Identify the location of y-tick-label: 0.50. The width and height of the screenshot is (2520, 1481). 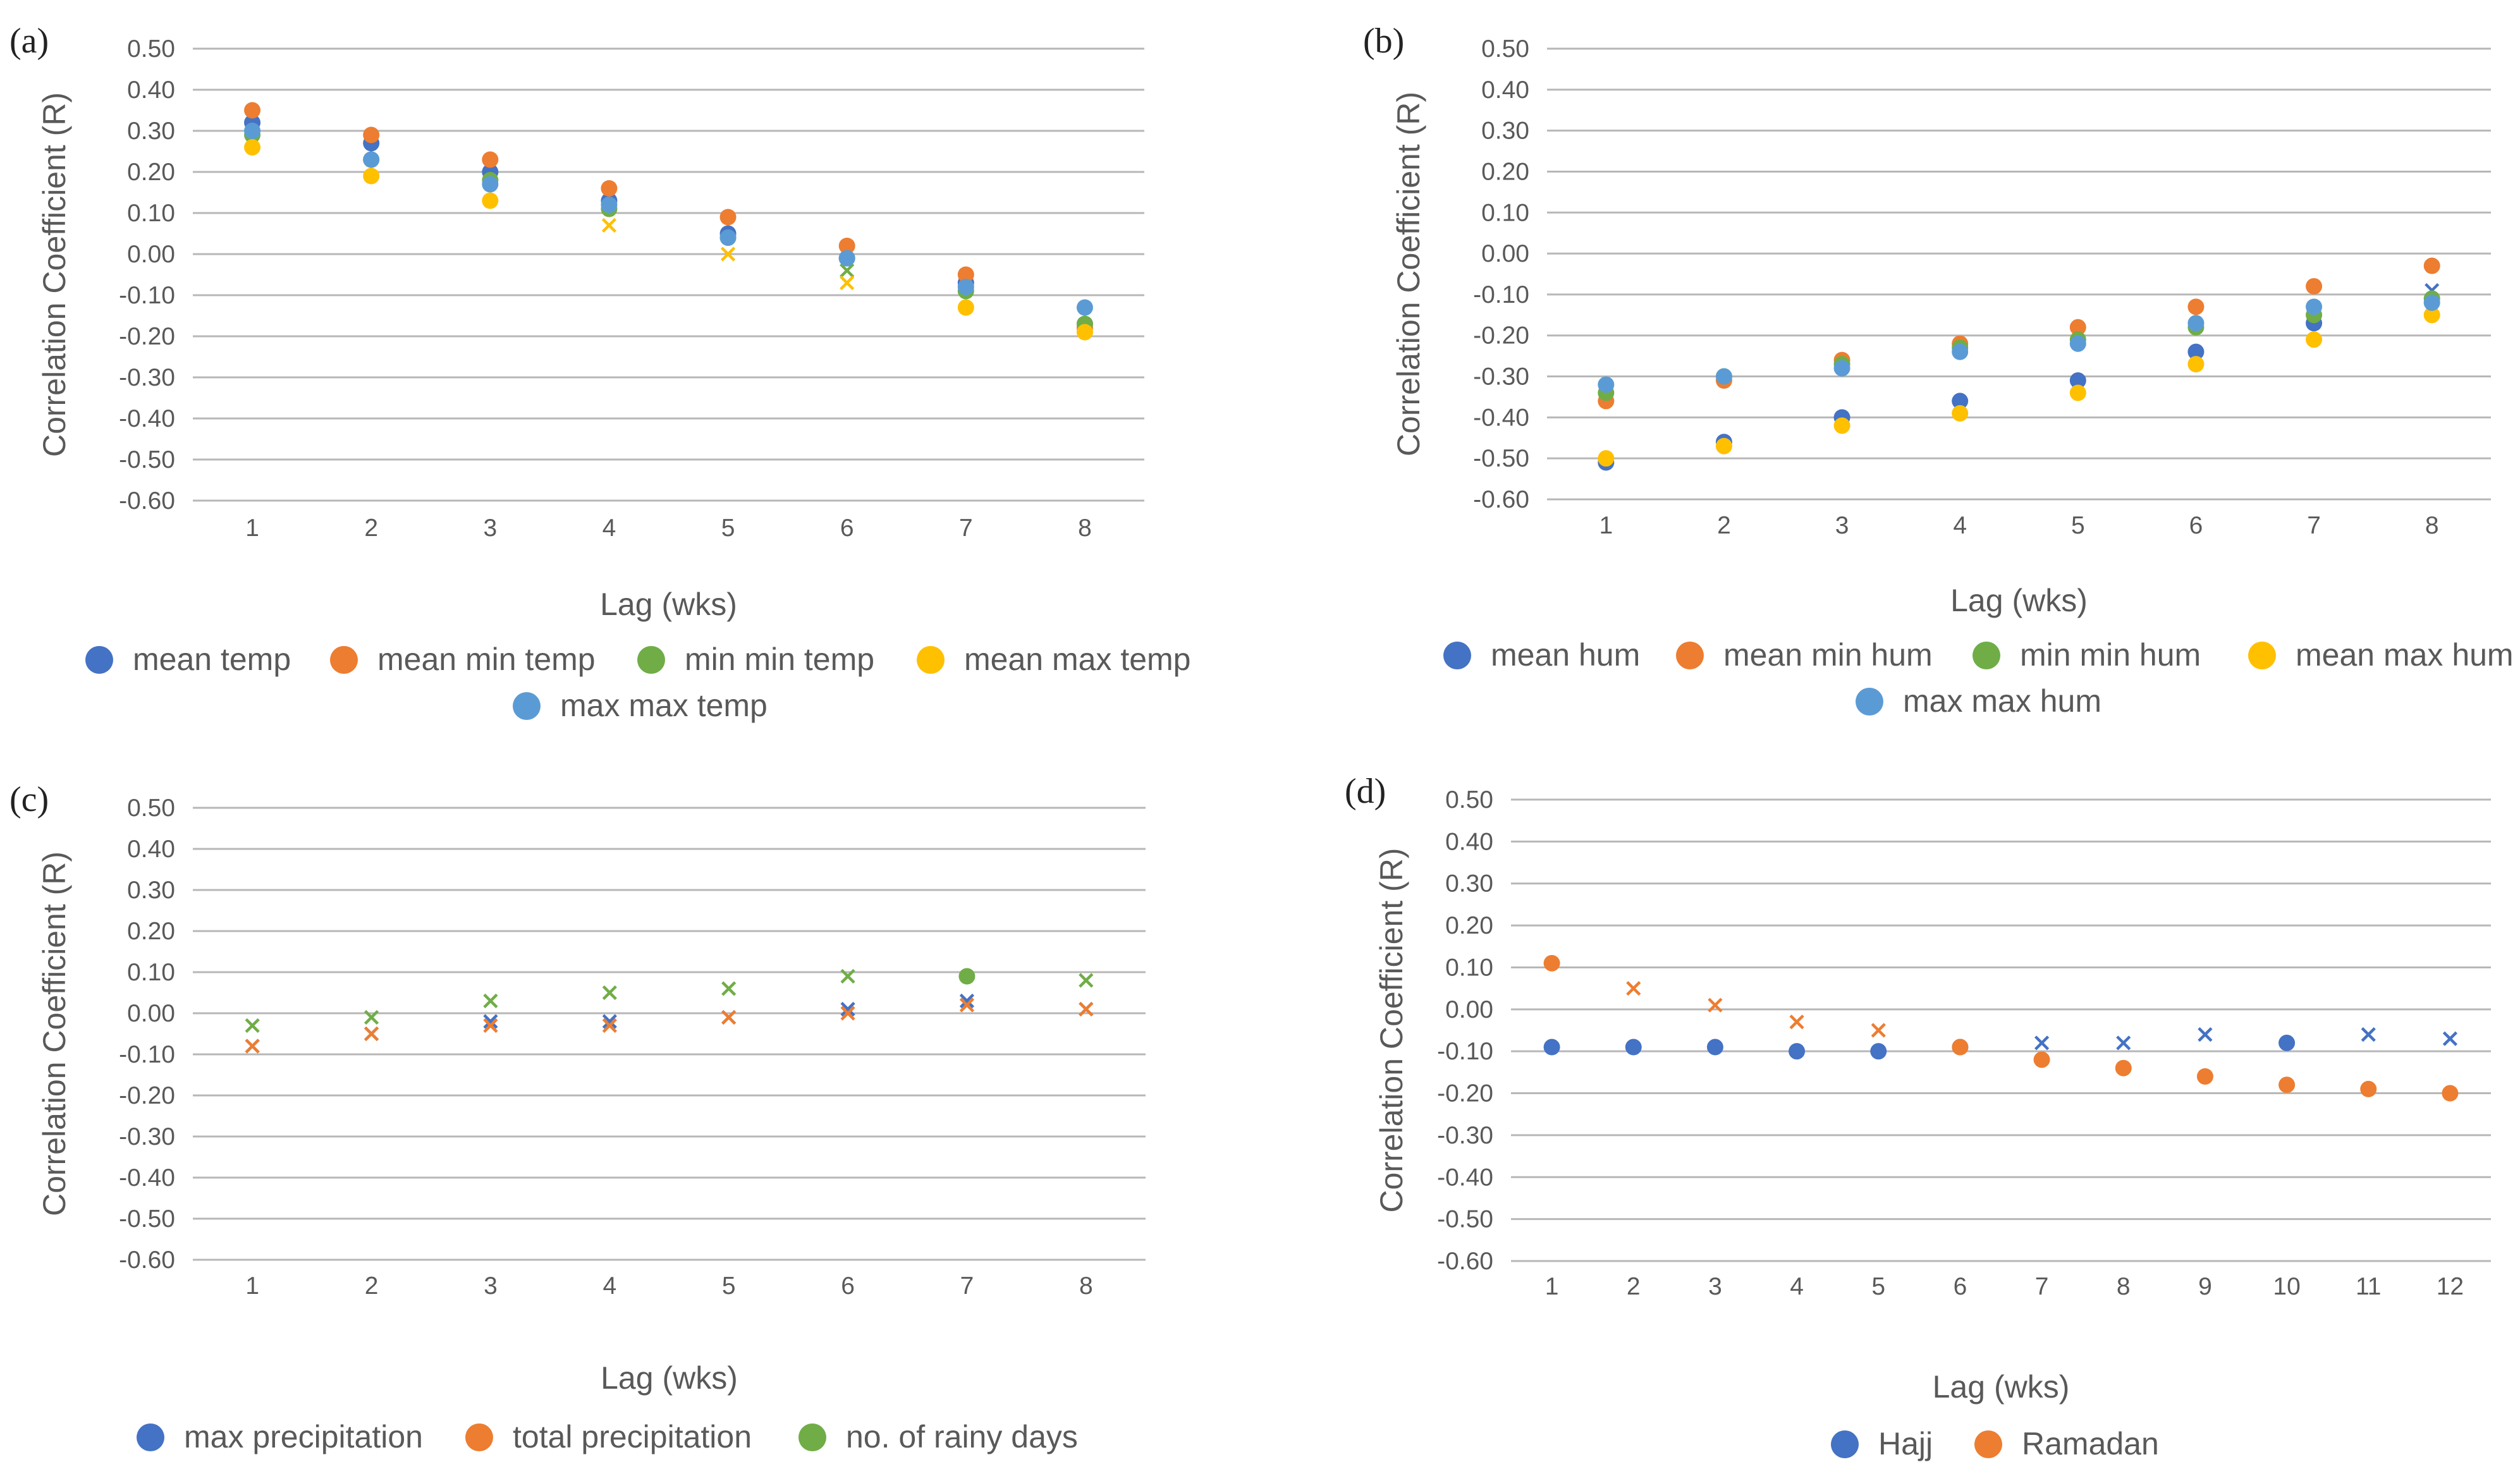
(151, 808).